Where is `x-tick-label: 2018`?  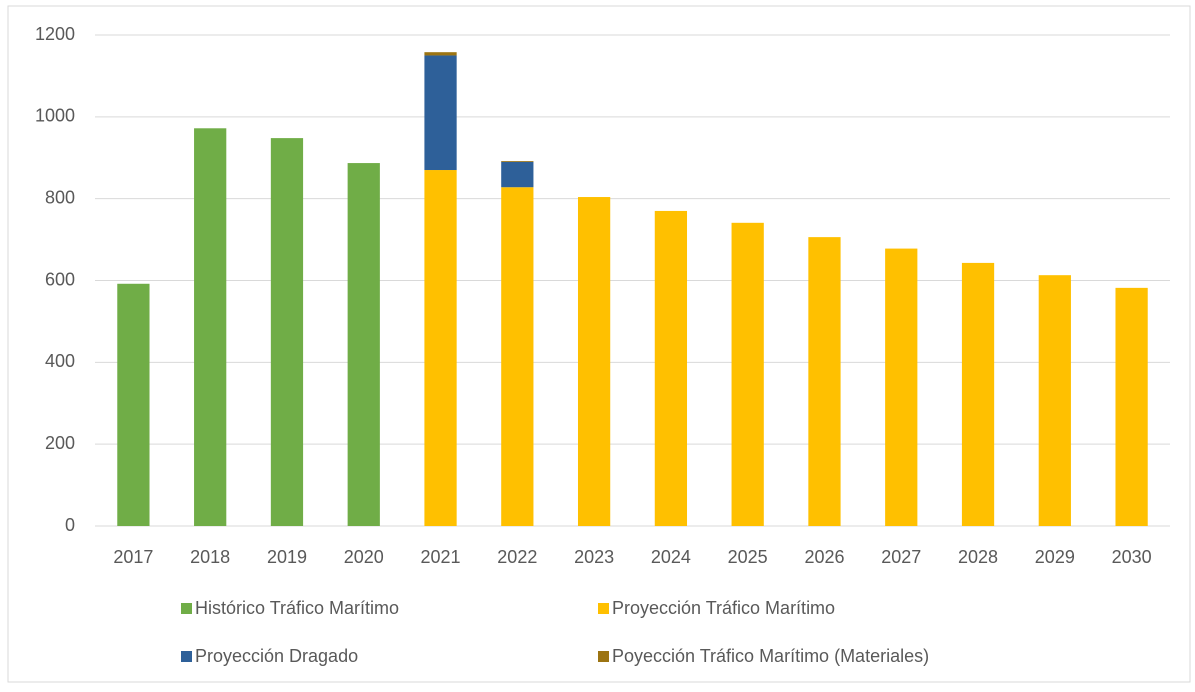
x-tick-label: 2018 is located at coordinates (210, 557).